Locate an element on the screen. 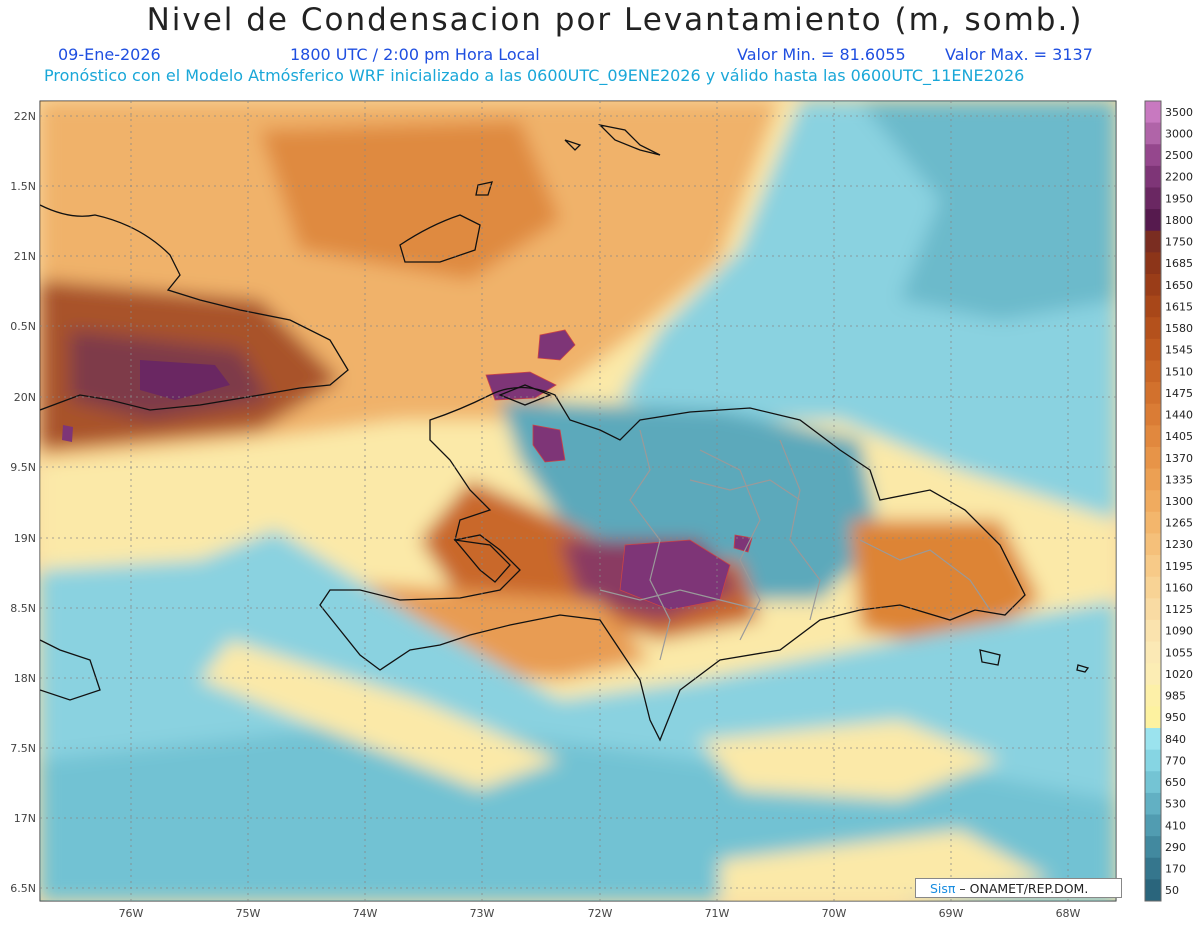 The height and width of the screenshot is (927, 1200). colorbar-label: 985 is located at coordinates (1175, 696).